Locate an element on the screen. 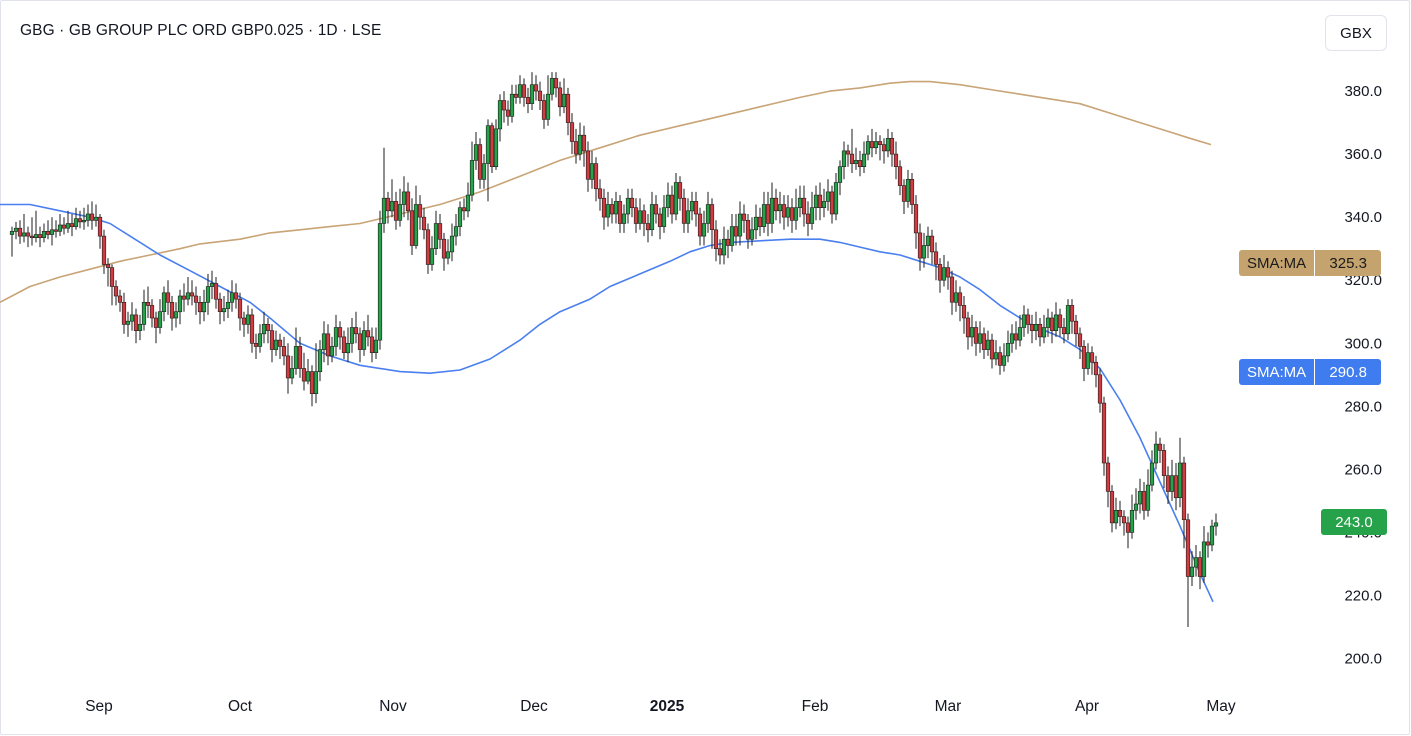  sma200-label-name: SMA:MA is located at coordinates (1277, 263).